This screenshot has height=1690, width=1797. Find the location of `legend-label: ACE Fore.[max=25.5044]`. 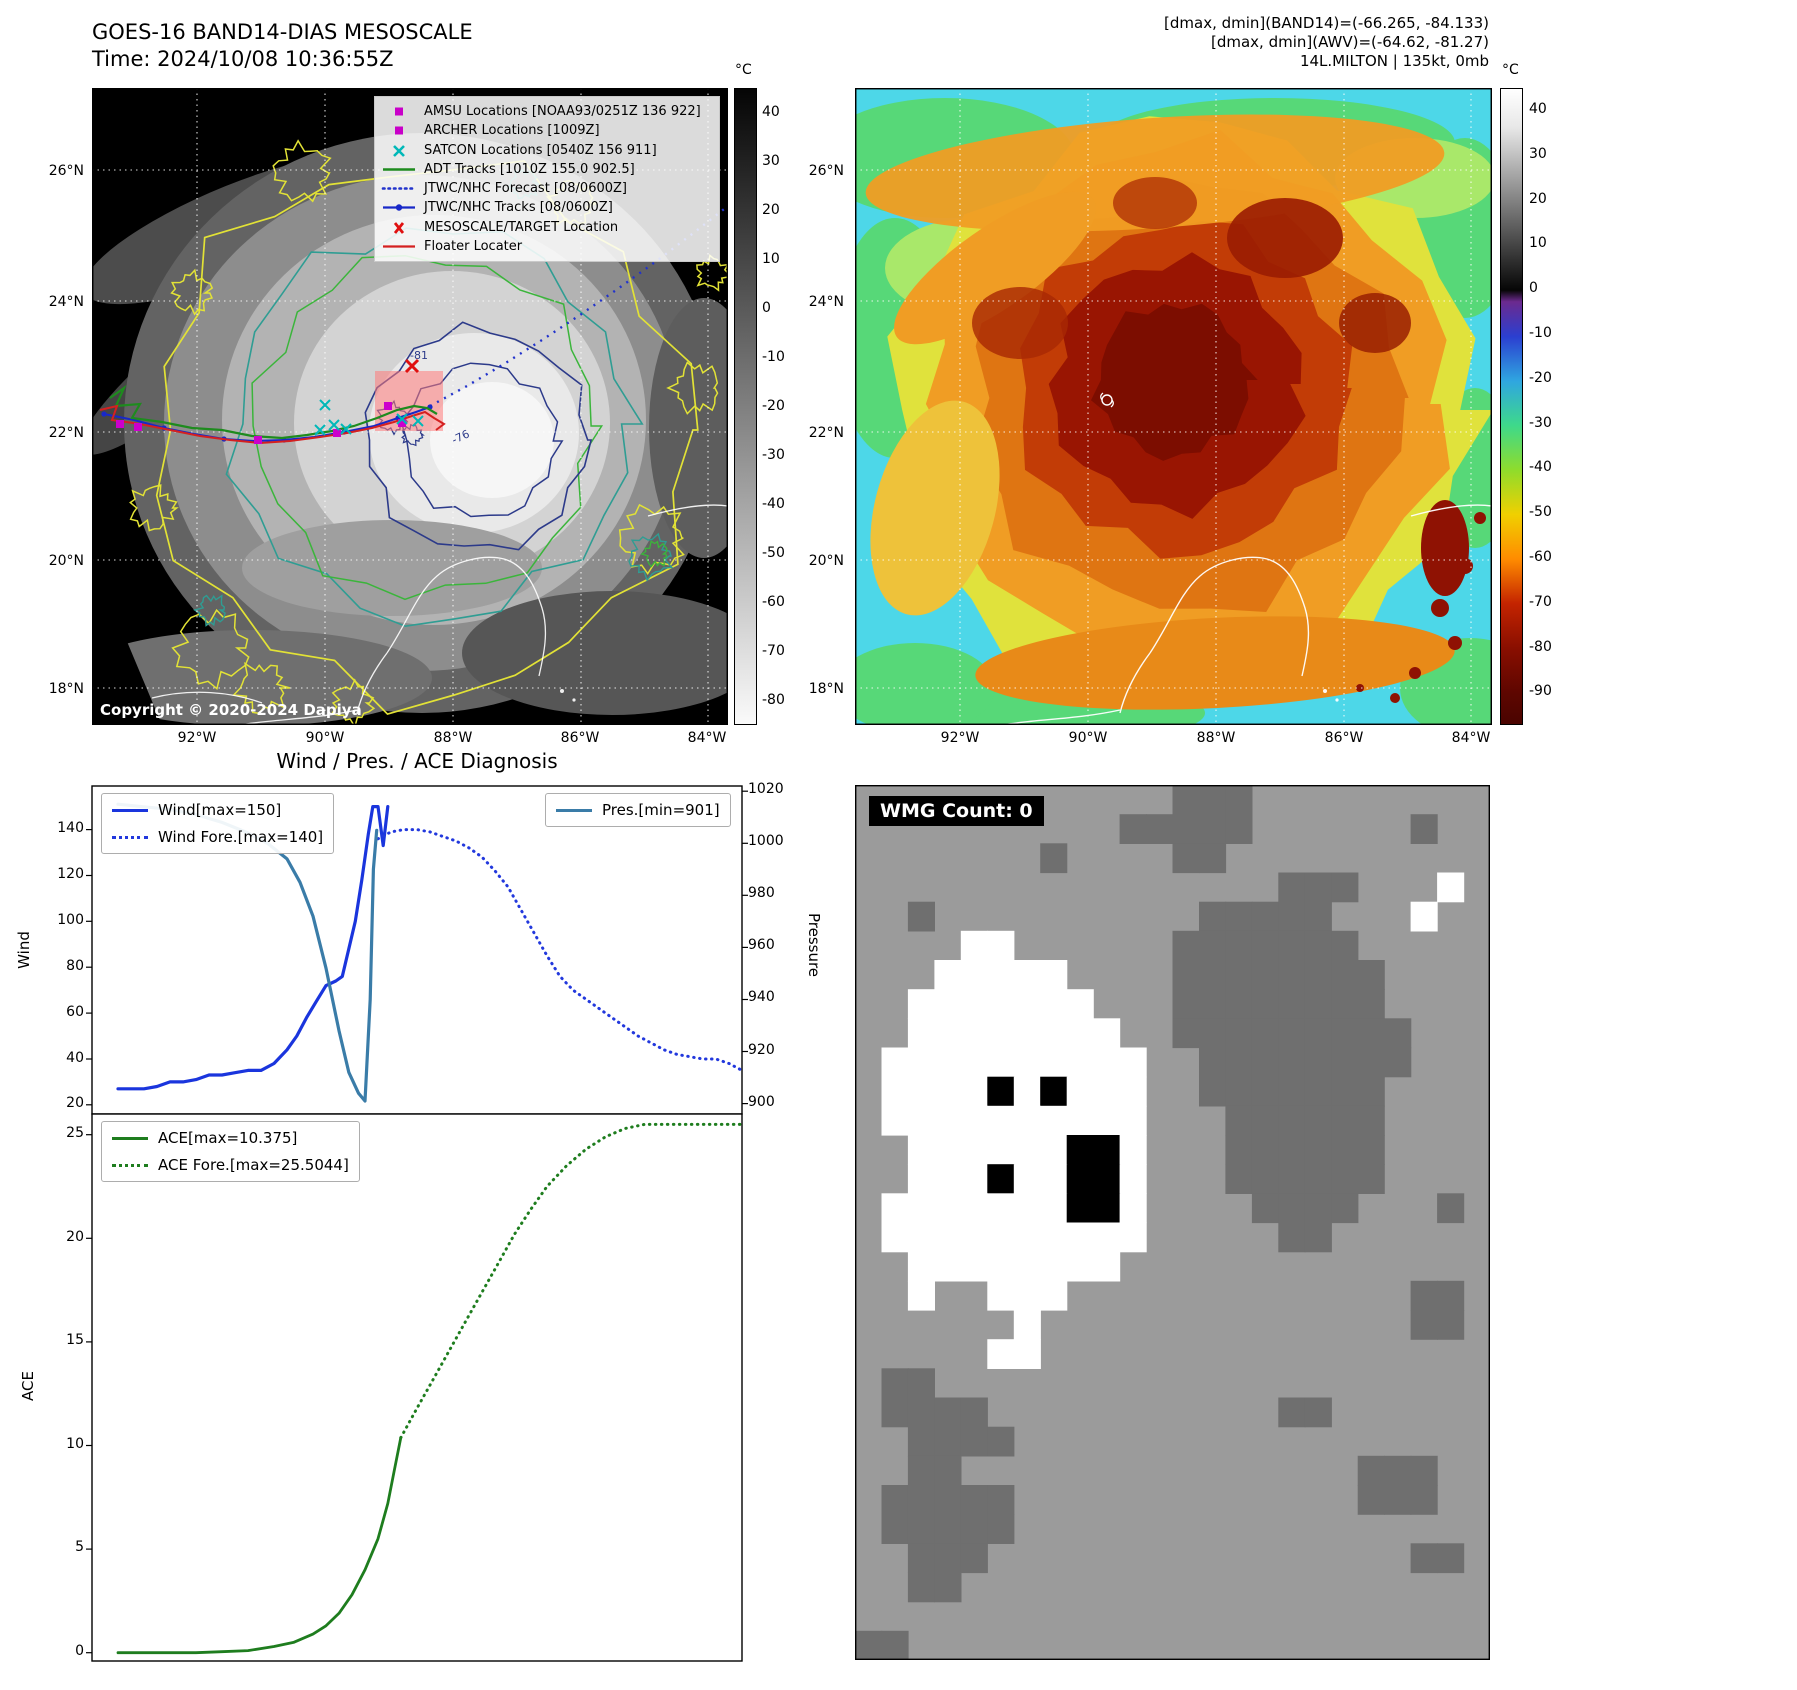

legend-label: ACE Fore.[max=25.5044] is located at coordinates (253, 1165).